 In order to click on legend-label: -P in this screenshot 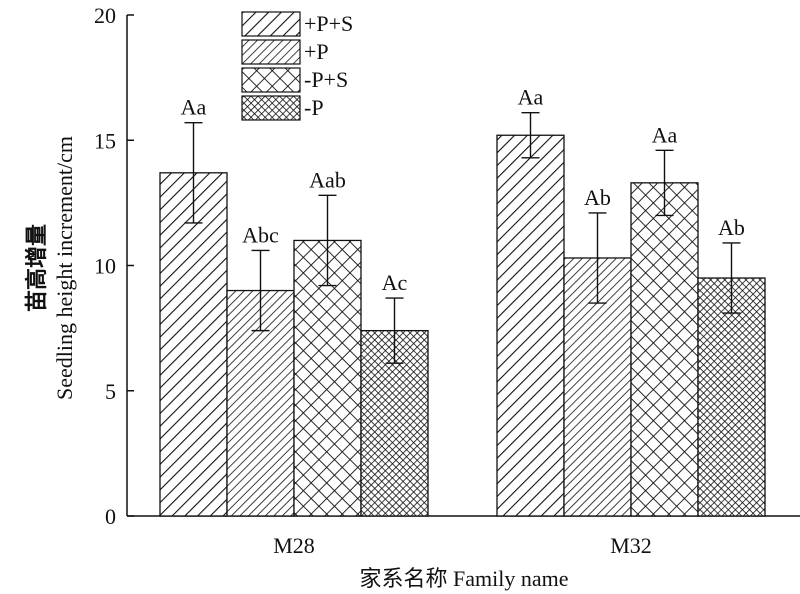, I will do `click(314, 107)`.